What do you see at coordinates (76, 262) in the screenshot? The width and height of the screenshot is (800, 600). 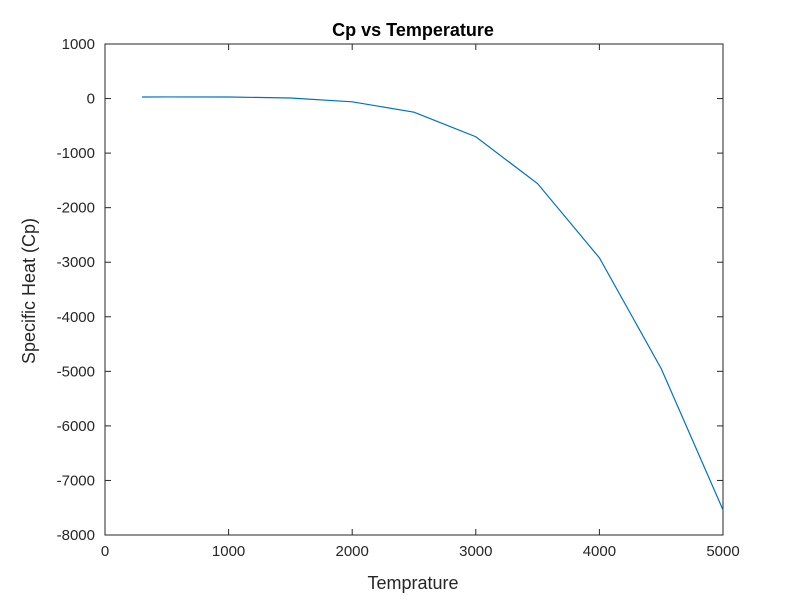 I see `y-tick-label-4: -3000` at bounding box center [76, 262].